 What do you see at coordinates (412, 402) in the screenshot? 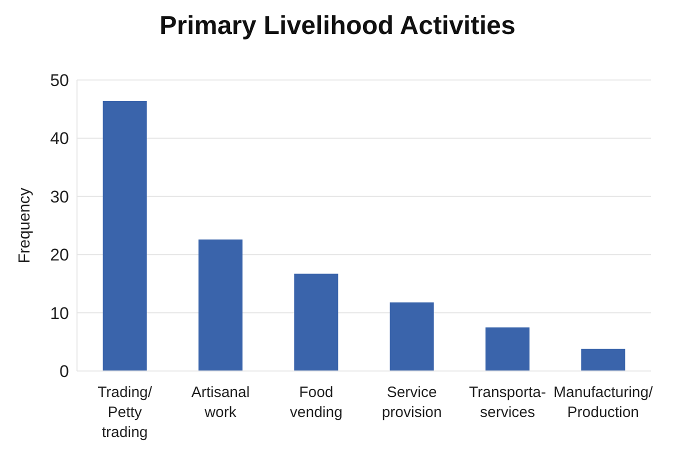
I see `x-tick-label: Service provision` at bounding box center [412, 402].